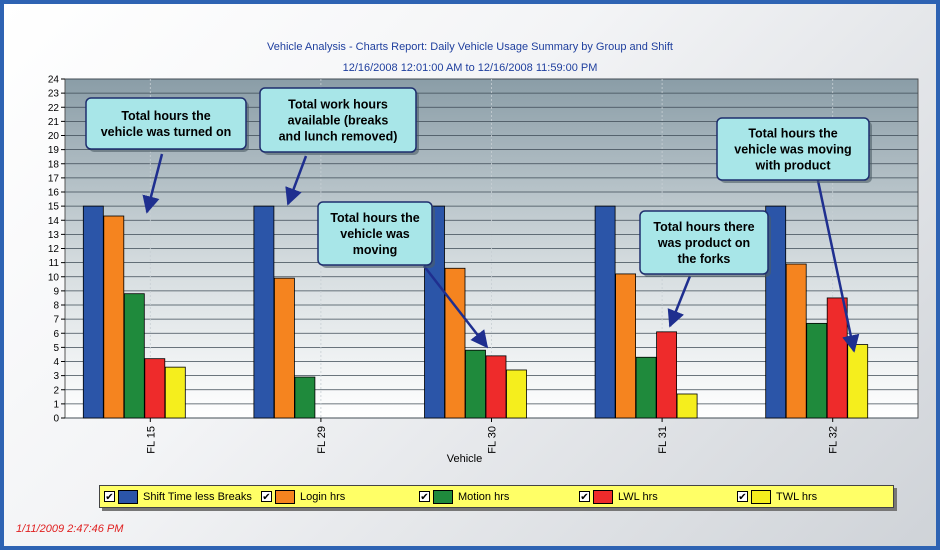 Image resolution: width=940 pixels, height=550 pixels. I want to click on x-tick-label: FL 31, so click(663, 440).